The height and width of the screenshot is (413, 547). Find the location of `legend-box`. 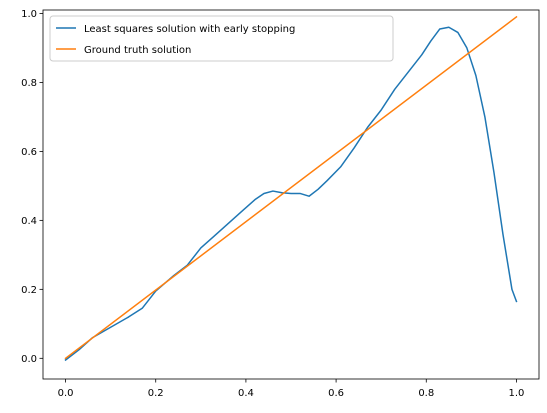

legend-box is located at coordinates (221, 38).